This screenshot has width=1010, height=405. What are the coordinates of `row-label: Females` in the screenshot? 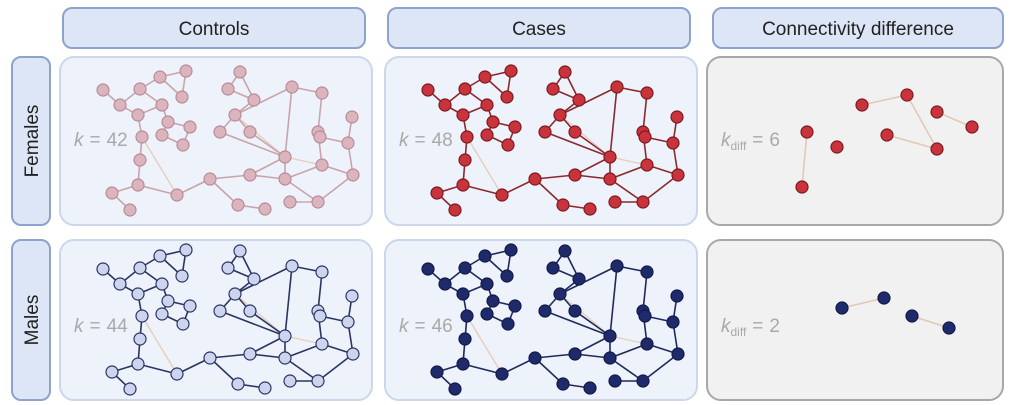 It's located at (32, 141).